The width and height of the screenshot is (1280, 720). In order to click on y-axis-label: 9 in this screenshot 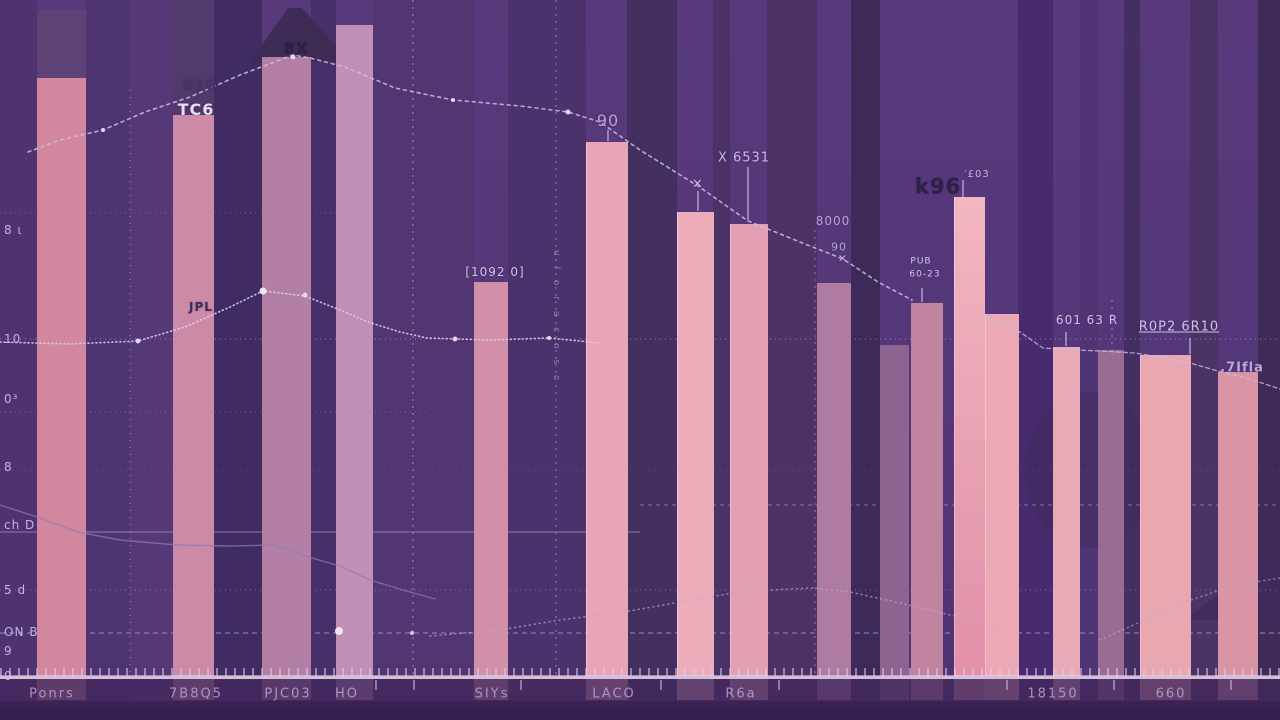, I will do `click(8, 651)`.